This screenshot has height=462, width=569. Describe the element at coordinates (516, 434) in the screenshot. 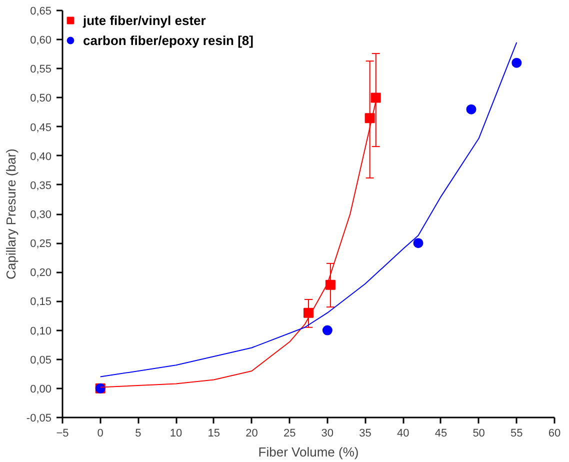

I see `x-tick-label: 55` at that location.